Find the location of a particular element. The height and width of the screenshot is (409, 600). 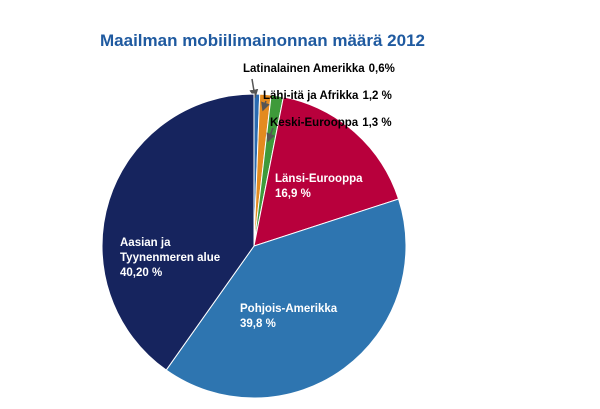

slice-label: Länsi-Eurooppa 16,9 % is located at coordinates (319, 187).